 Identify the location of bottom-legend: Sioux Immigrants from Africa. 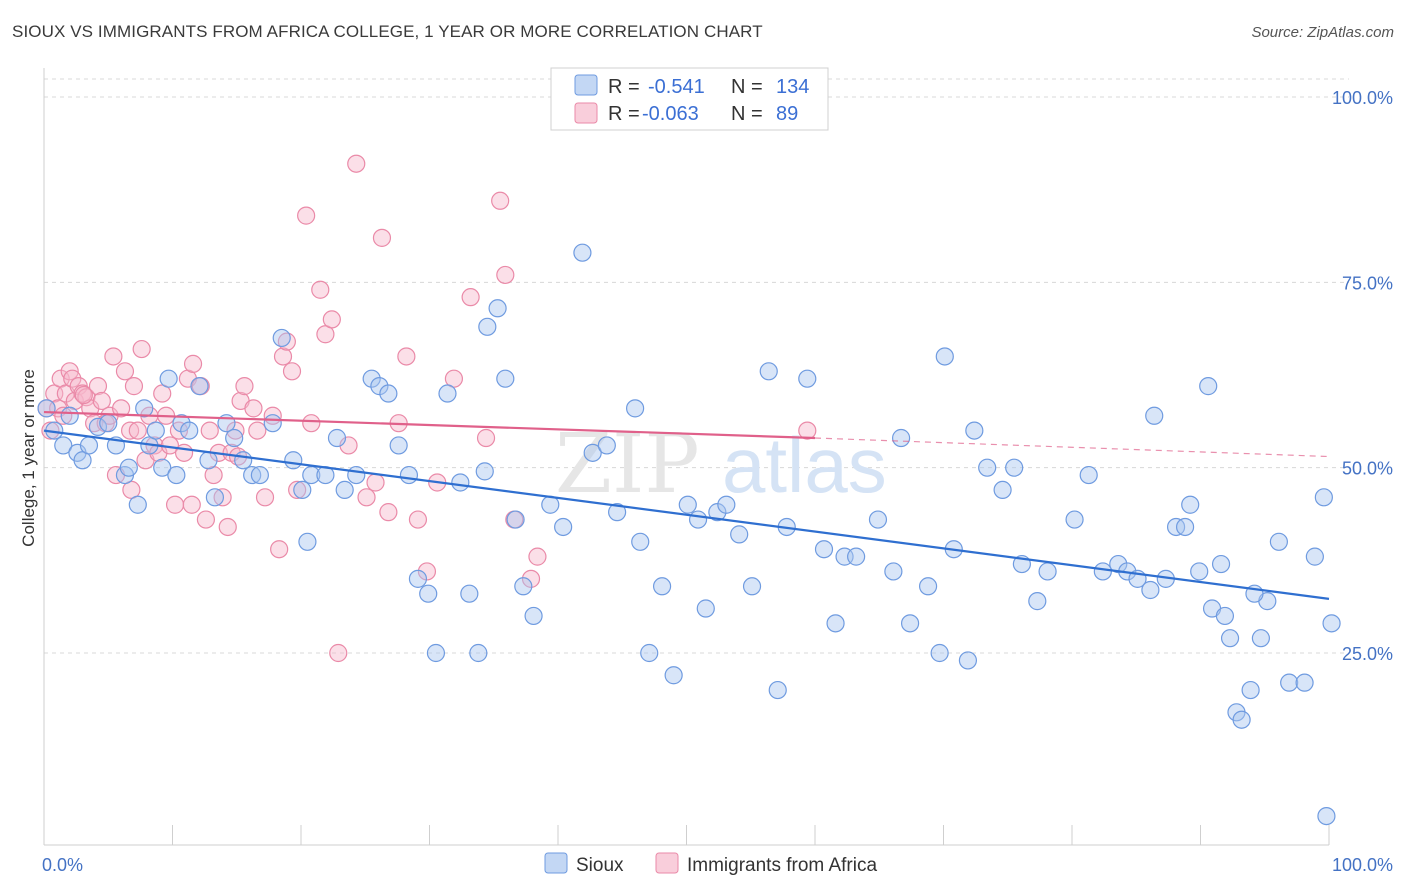
(710, 864).